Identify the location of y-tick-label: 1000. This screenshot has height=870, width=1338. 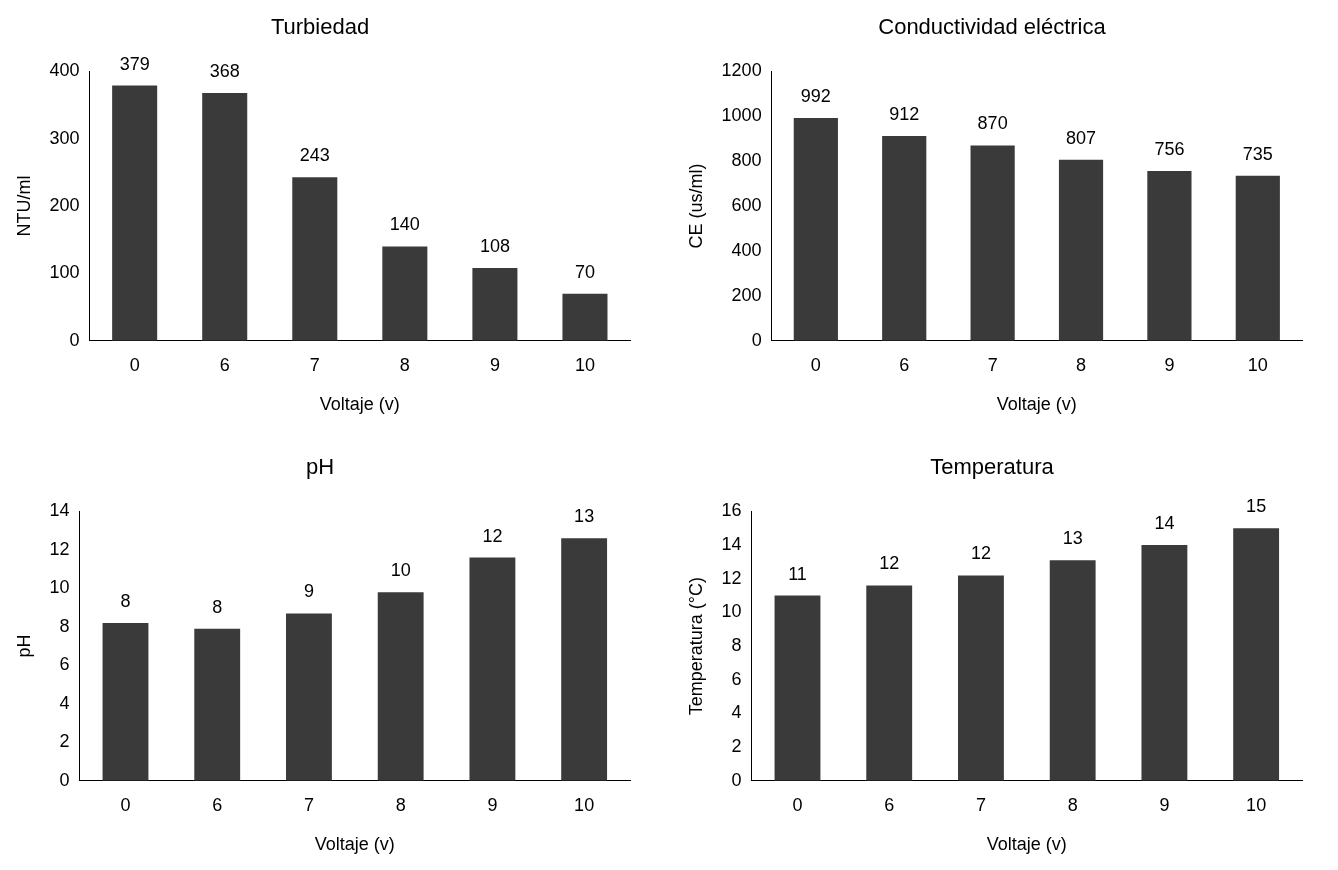
(741, 115).